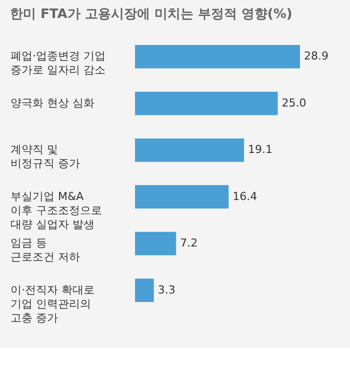 The height and width of the screenshot is (370, 350). I want to click on data-label: 19.1, so click(260, 149).